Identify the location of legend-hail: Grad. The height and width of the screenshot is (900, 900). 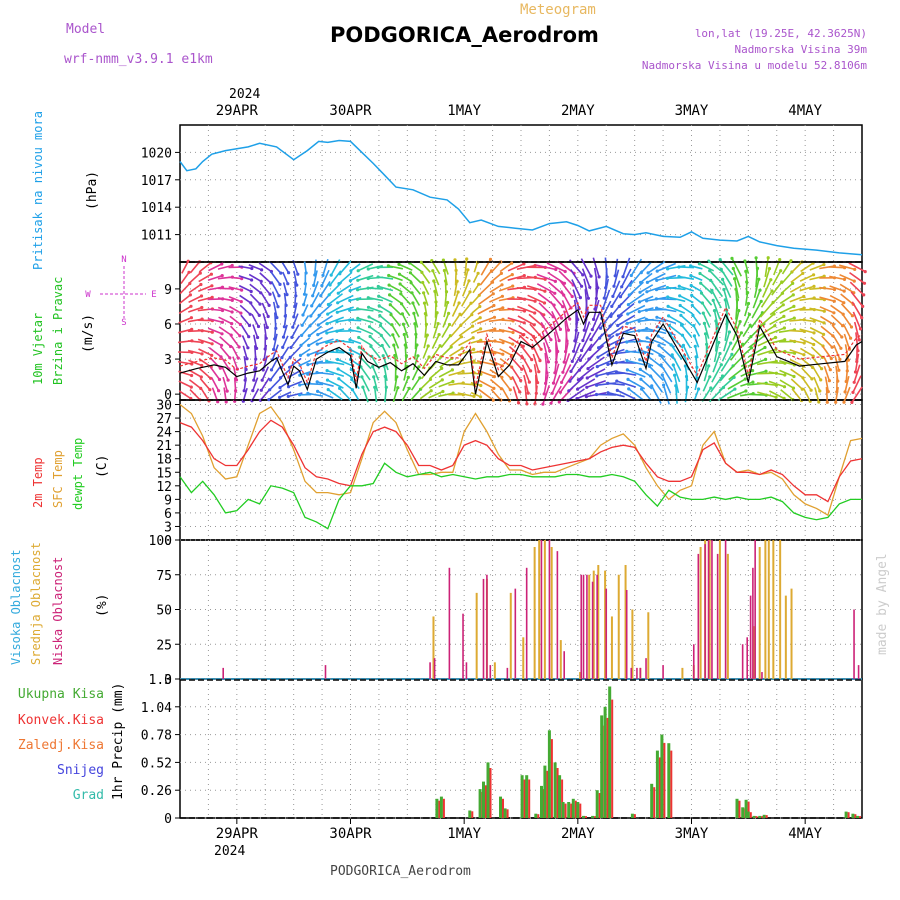
(88, 795).